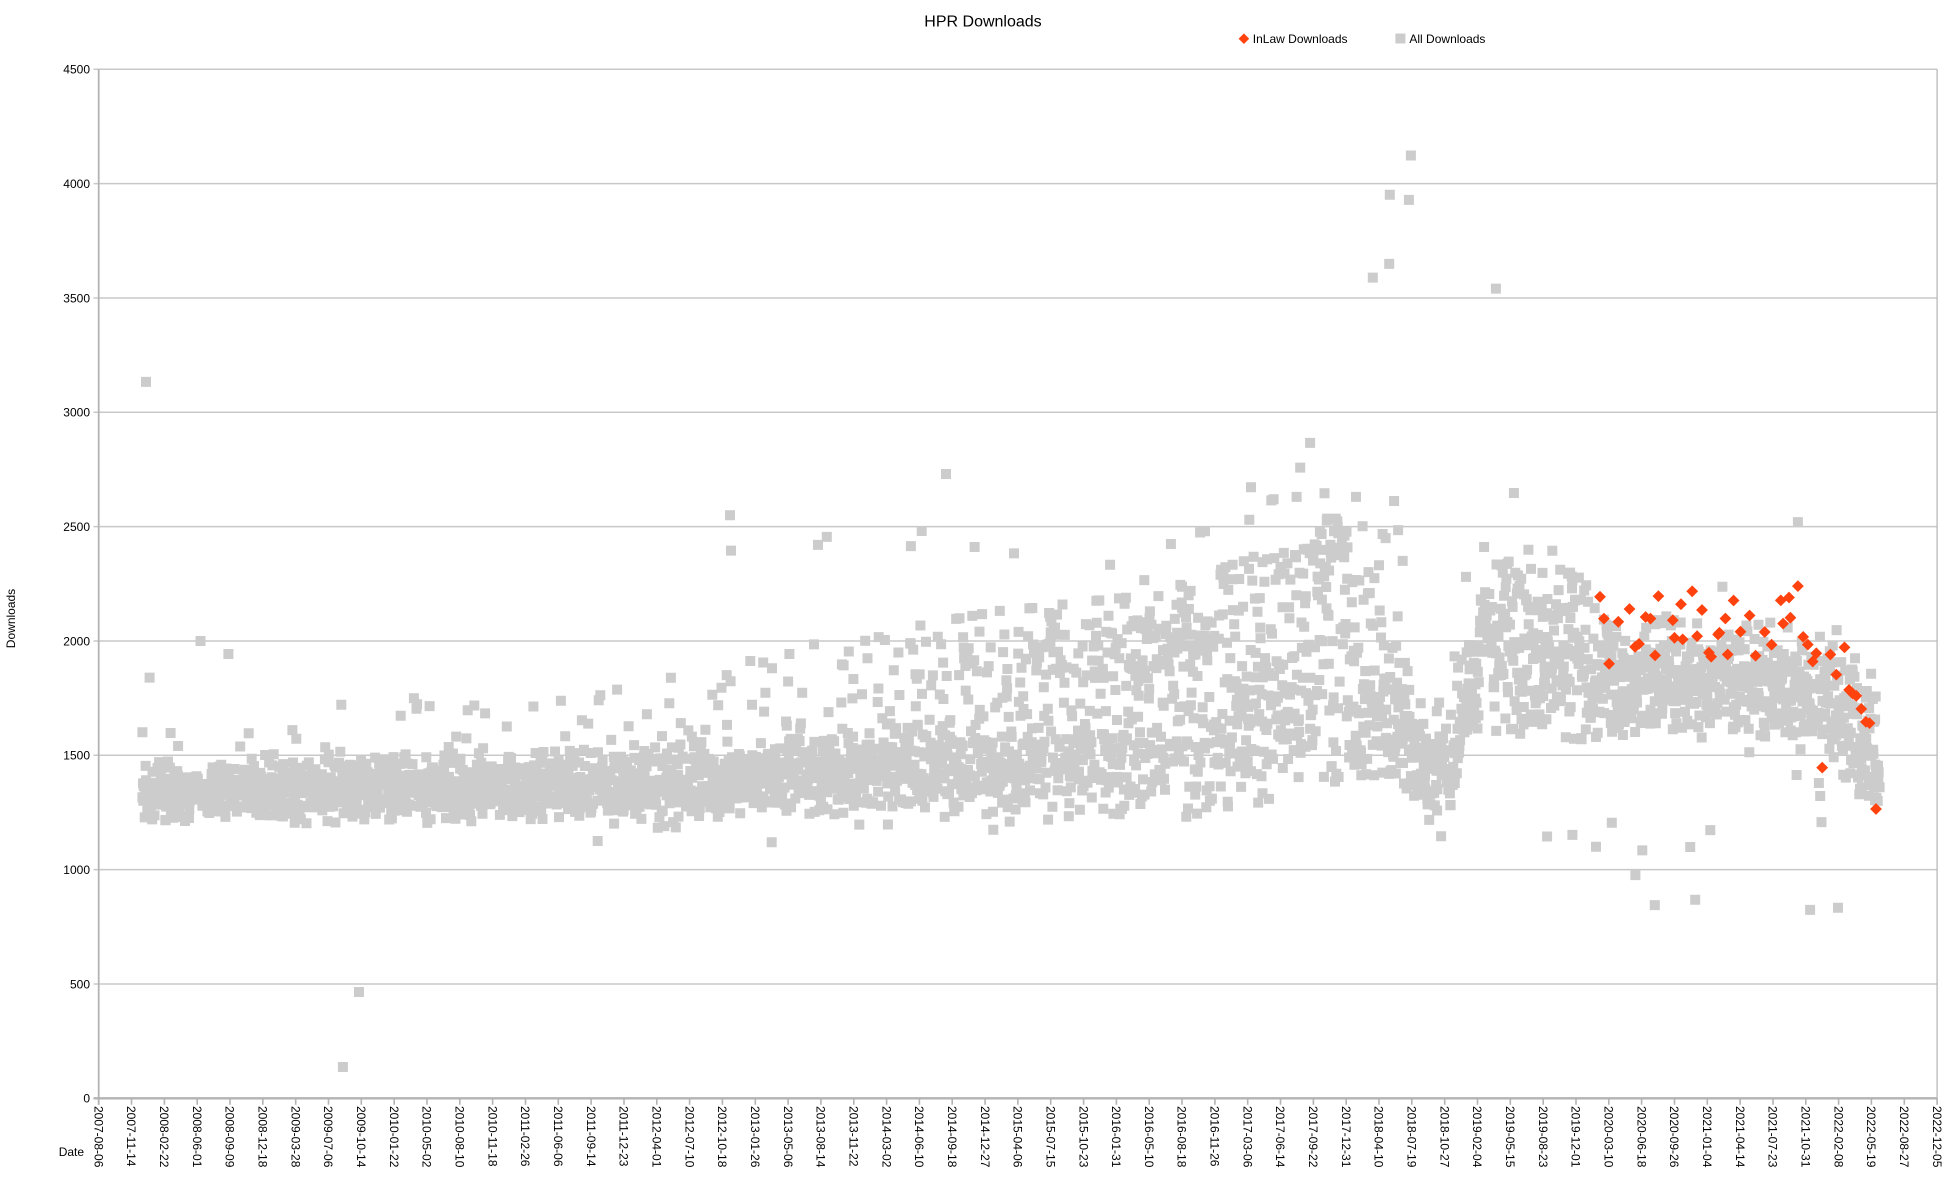  Describe the element at coordinates (76, 870) in the screenshot. I see `svg-text: 1000` at that location.